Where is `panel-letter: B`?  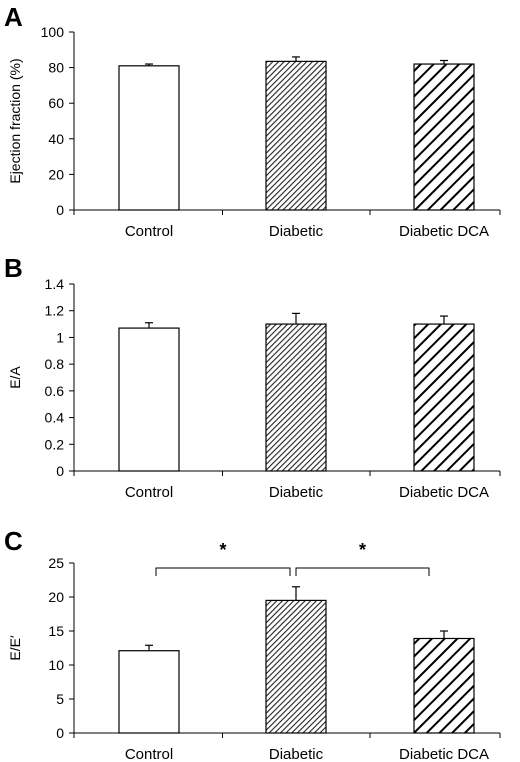 panel-letter: B is located at coordinates (13, 268).